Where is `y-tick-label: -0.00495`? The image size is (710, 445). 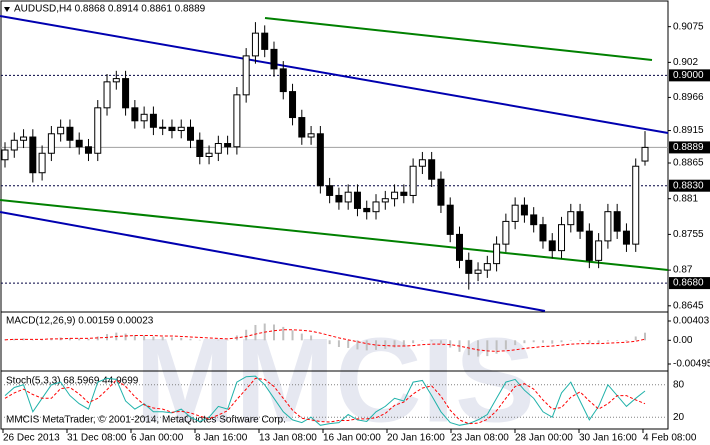
y-tick-label: -0.00495 is located at coordinates (691, 364).